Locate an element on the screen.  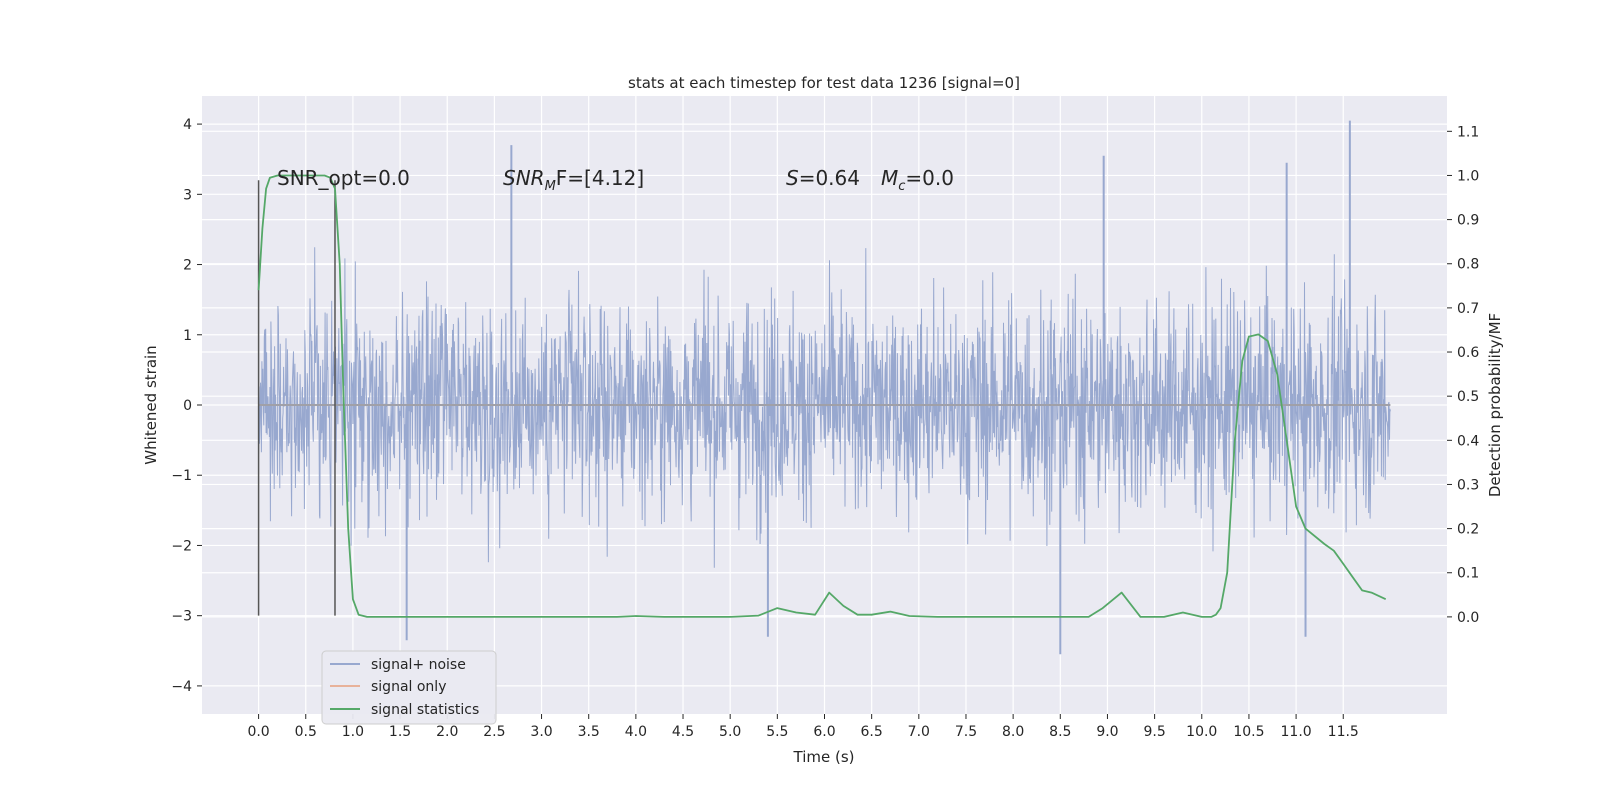
x-tick-label-0: 0.0 is located at coordinates (258, 732).